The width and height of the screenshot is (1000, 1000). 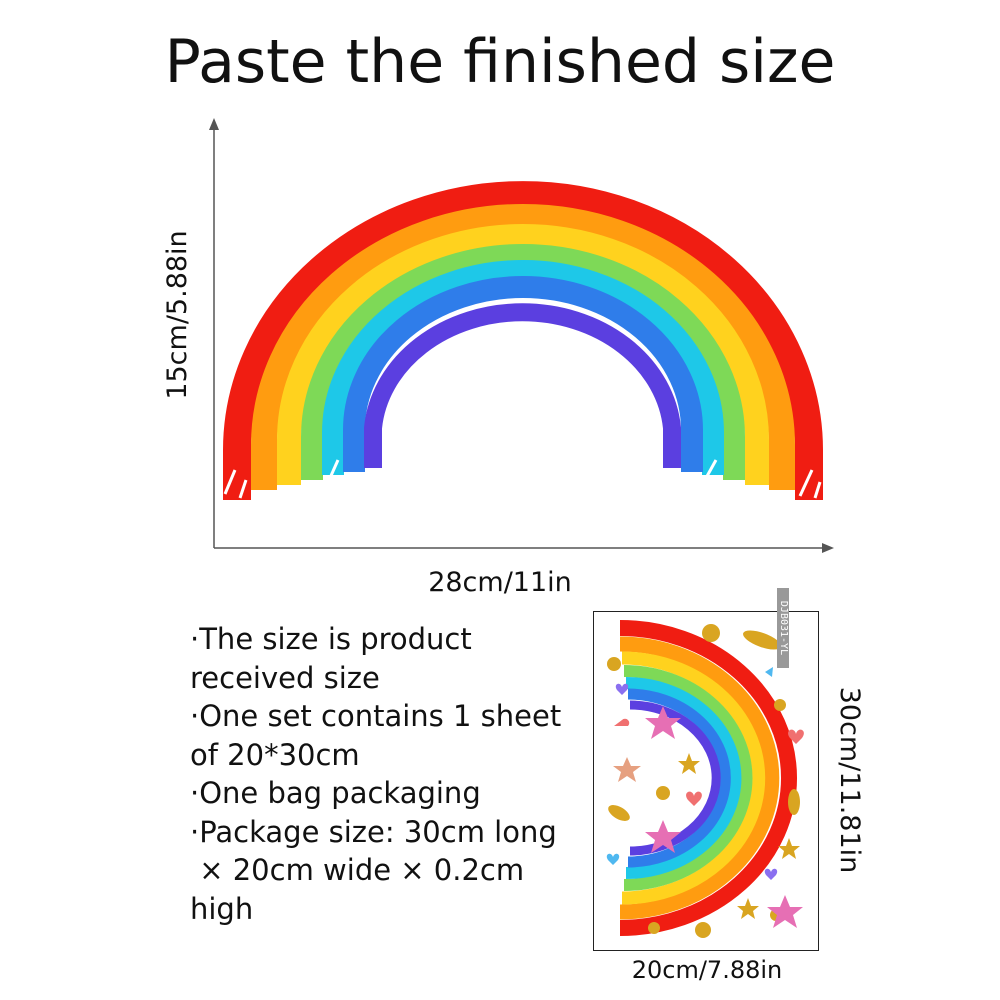 What do you see at coordinates (357, 870) in the screenshot?
I see `note-line: × 20cm wide × 0.2cm` at bounding box center [357, 870].